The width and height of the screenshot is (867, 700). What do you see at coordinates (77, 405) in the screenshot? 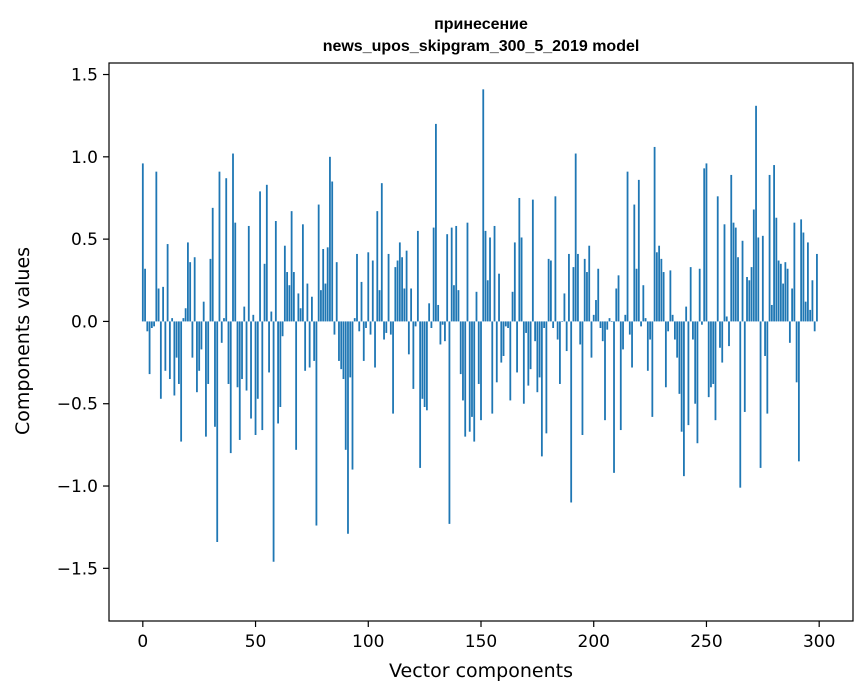
I see `y-tick-label: −0.5` at bounding box center [77, 405].